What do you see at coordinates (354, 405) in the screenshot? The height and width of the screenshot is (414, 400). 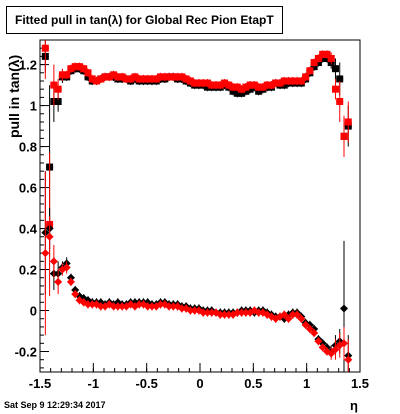 I see `x-axis-label: η` at bounding box center [354, 405].